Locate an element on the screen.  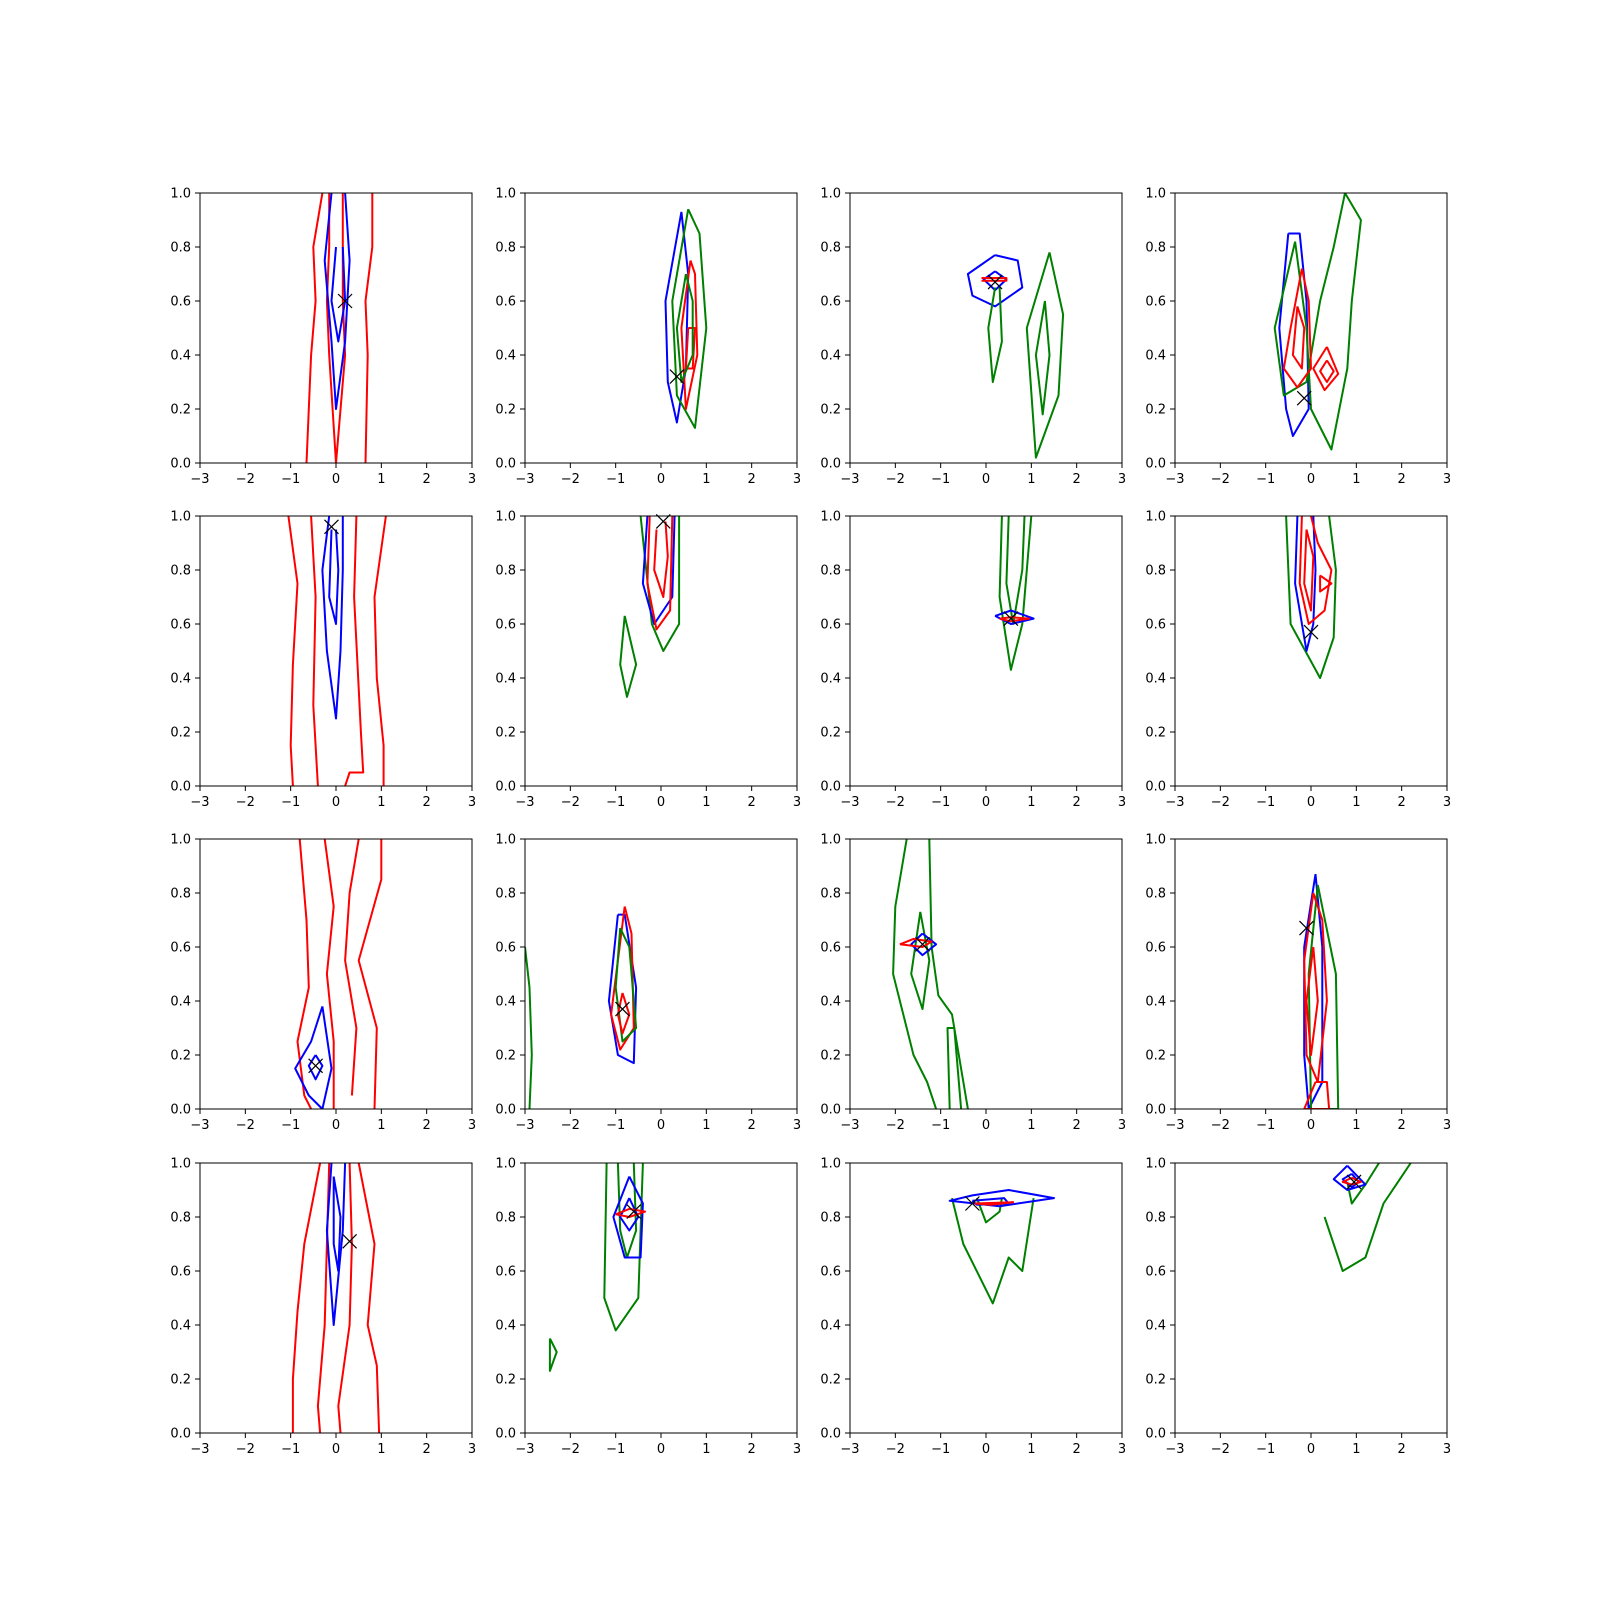
subplot-1-1: −3 −2 −1 0 1 2 3 0.0 0.2 0.4 0.6 0.8 1.0 is located at coordinates (323, 337).